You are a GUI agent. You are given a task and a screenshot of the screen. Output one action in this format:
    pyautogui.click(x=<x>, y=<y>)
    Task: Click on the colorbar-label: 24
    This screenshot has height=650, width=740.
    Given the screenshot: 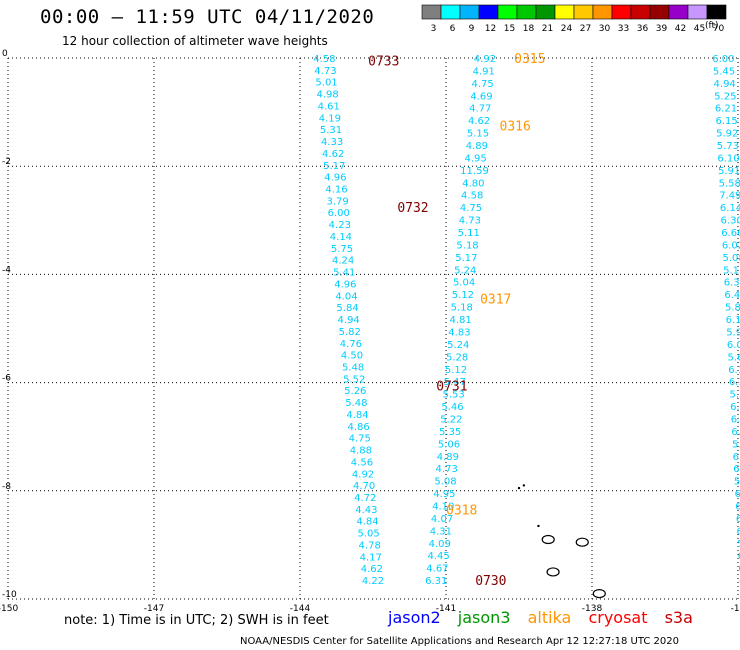 What is the action you would take?
    pyautogui.click(x=567, y=29)
    